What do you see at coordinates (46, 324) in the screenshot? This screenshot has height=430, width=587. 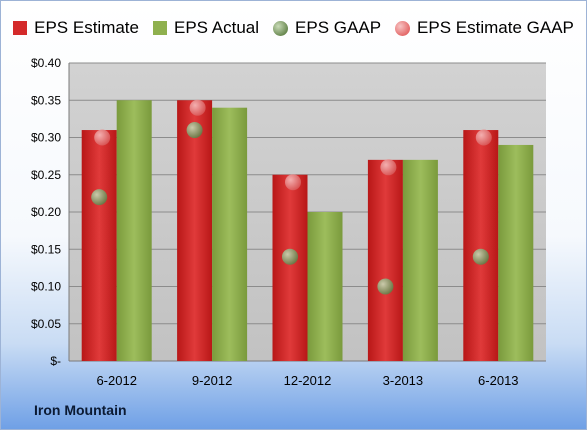 I see `y-tick-label: $0.05` at bounding box center [46, 324].